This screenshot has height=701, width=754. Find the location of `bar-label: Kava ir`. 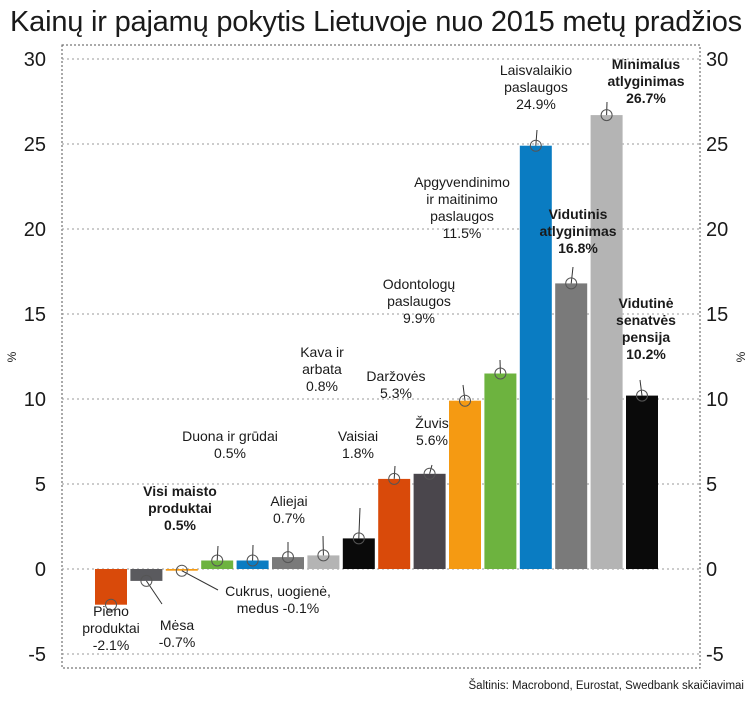

bar-label: Kava ir is located at coordinates (322, 352).